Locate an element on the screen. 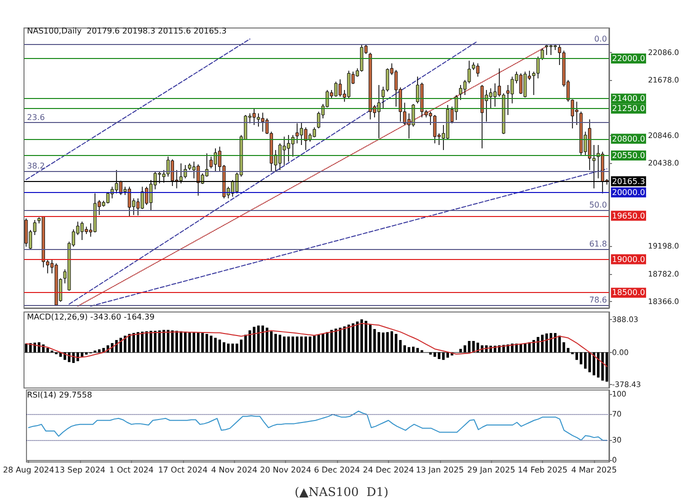 The height and width of the screenshot is (504, 683). annotation: 61.8 is located at coordinates (598, 244).